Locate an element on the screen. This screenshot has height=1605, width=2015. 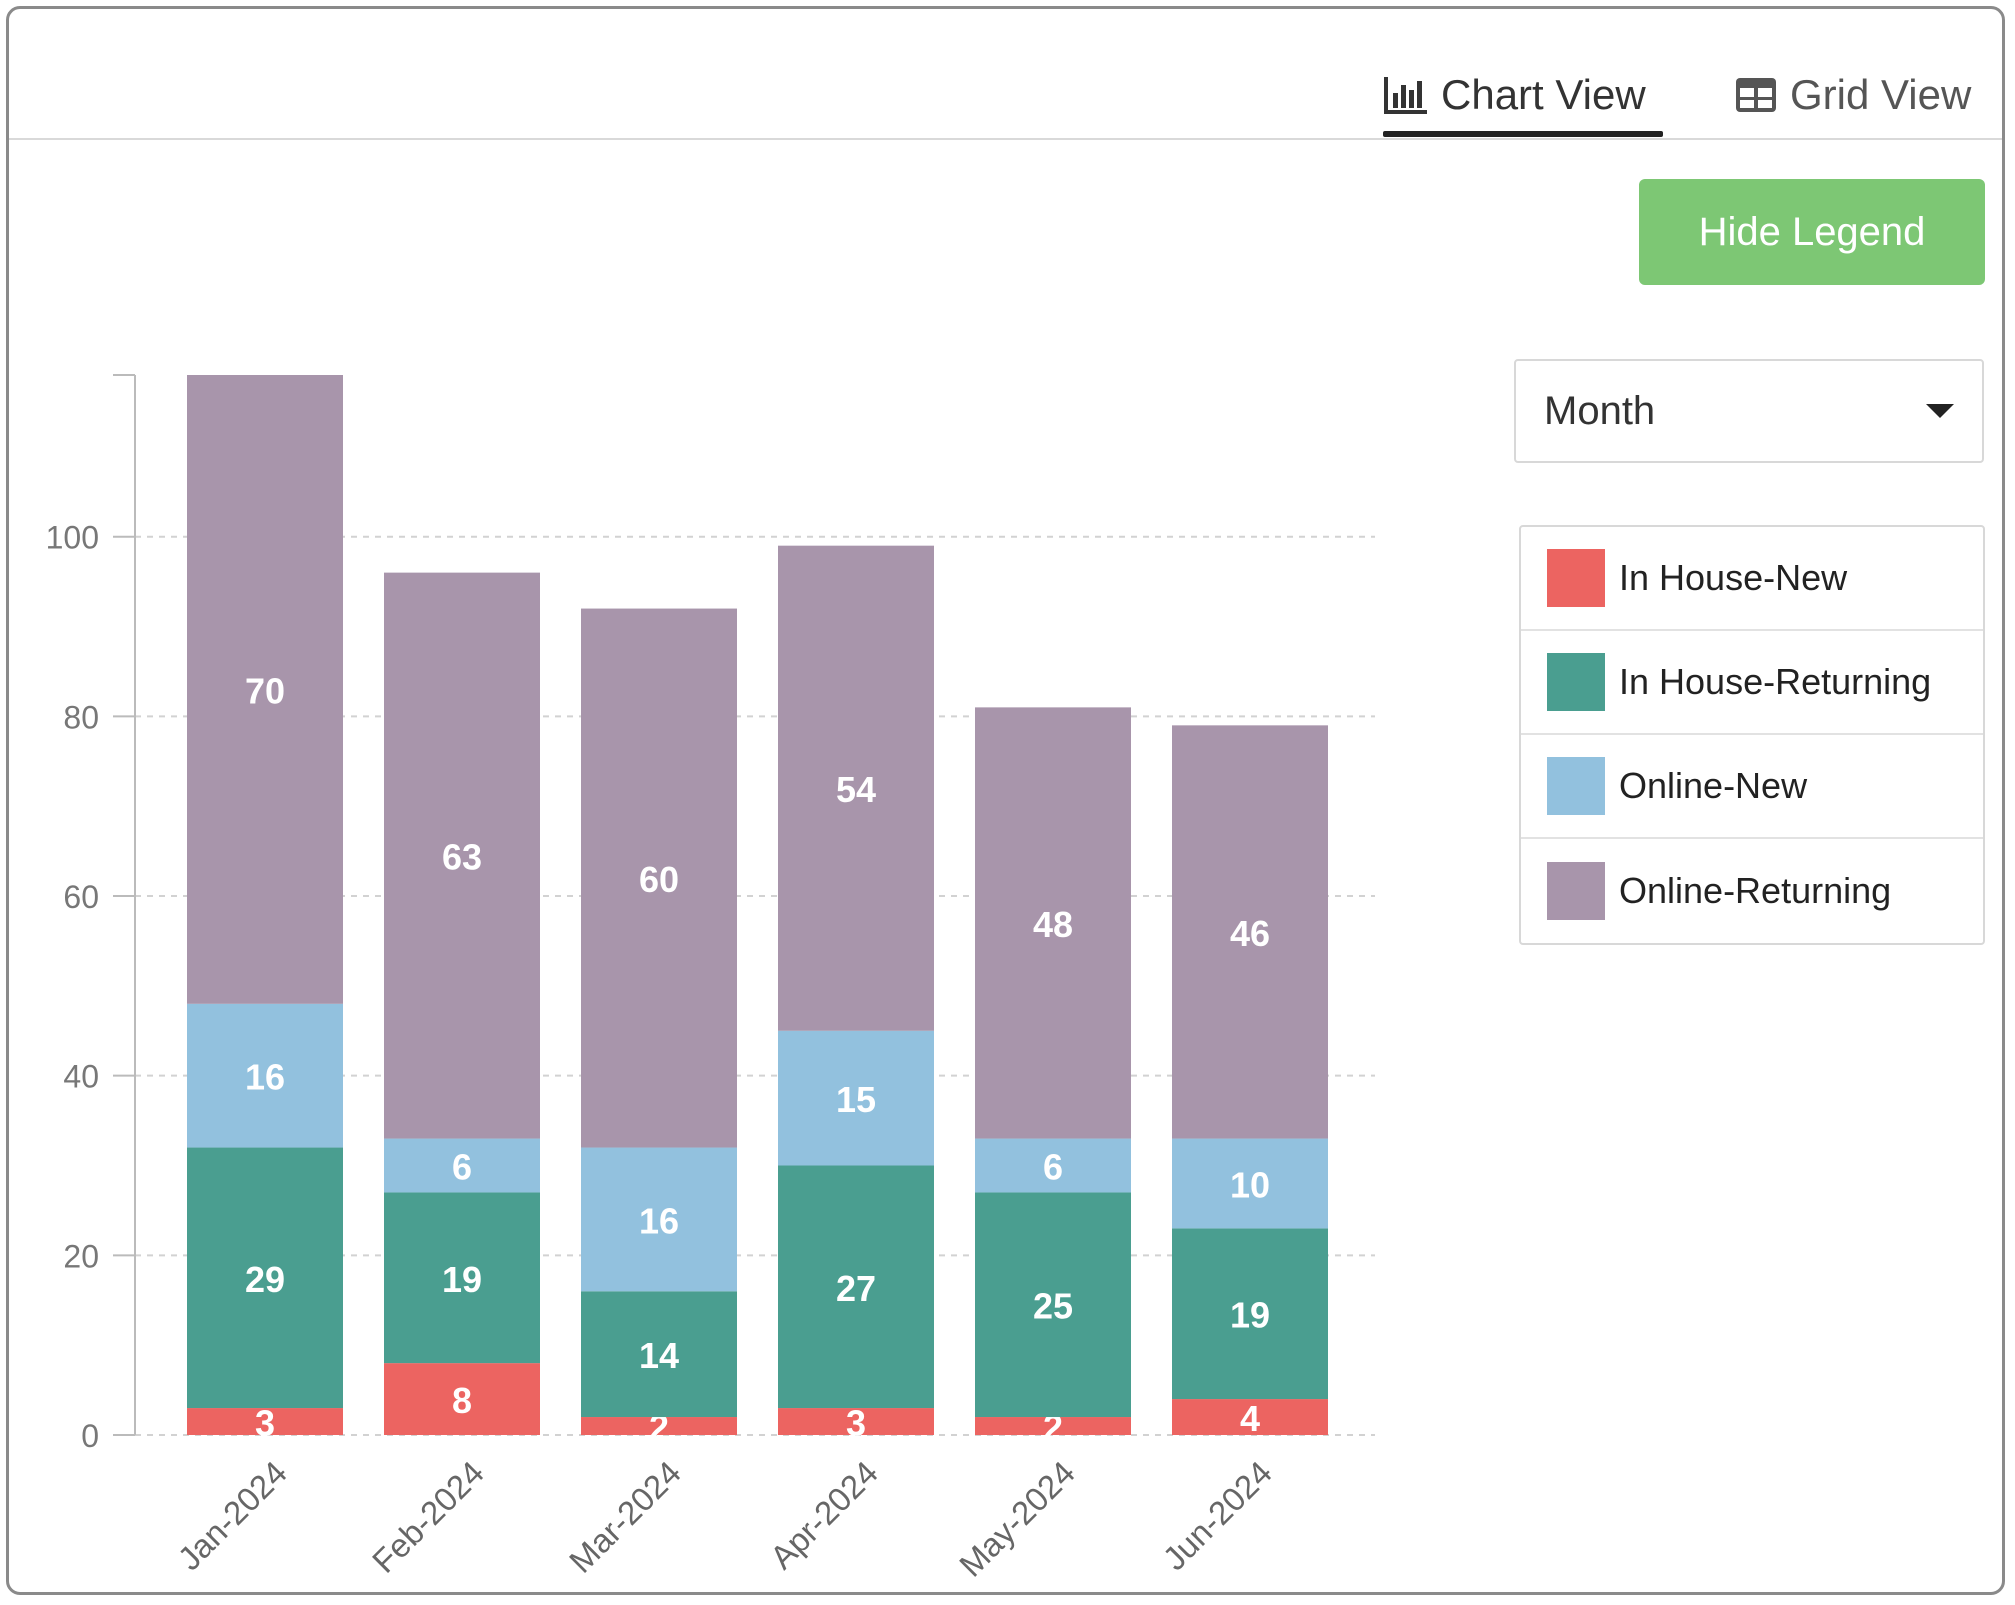
y-tick-label: 80 is located at coordinates (81, 717).